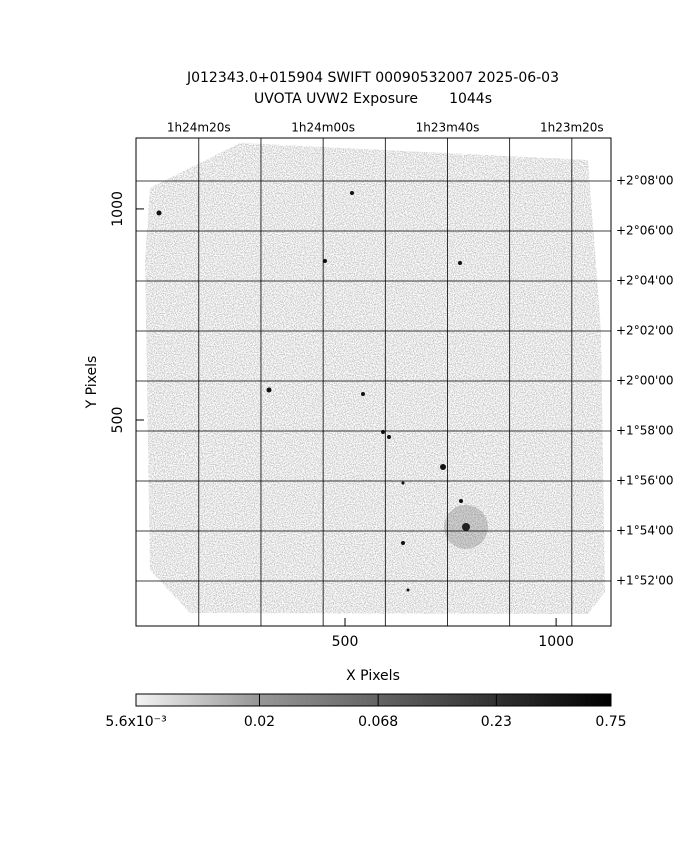 This screenshot has height=850, width=680. Describe the element at coordinates (135, 722) in the screenshot. I see `colorbar-tick-label: 5.6x10⁻³` at that location.